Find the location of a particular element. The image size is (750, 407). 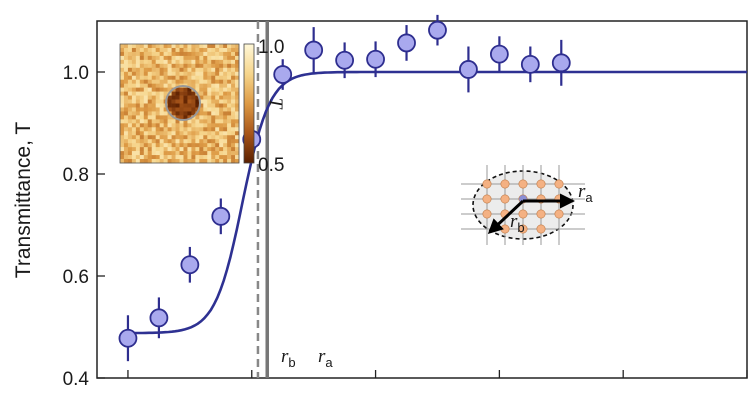

schematic-ra-main: r is located at coordinates (582, 191).